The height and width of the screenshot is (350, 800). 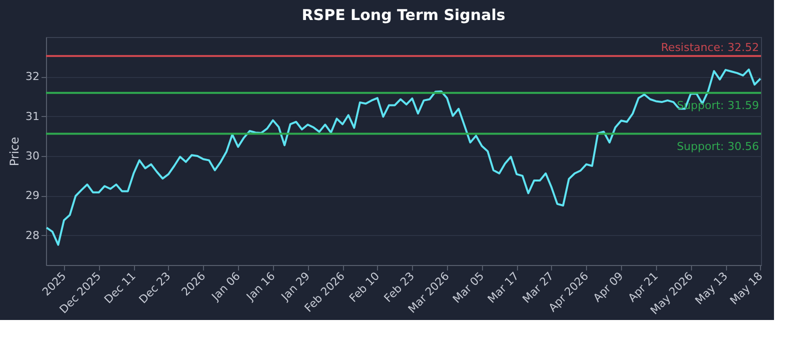 What do you see at coordinates (120, 288) in the screenshot?
I see `x-tick-label: Dec 11` at bounding box center [120, 288].